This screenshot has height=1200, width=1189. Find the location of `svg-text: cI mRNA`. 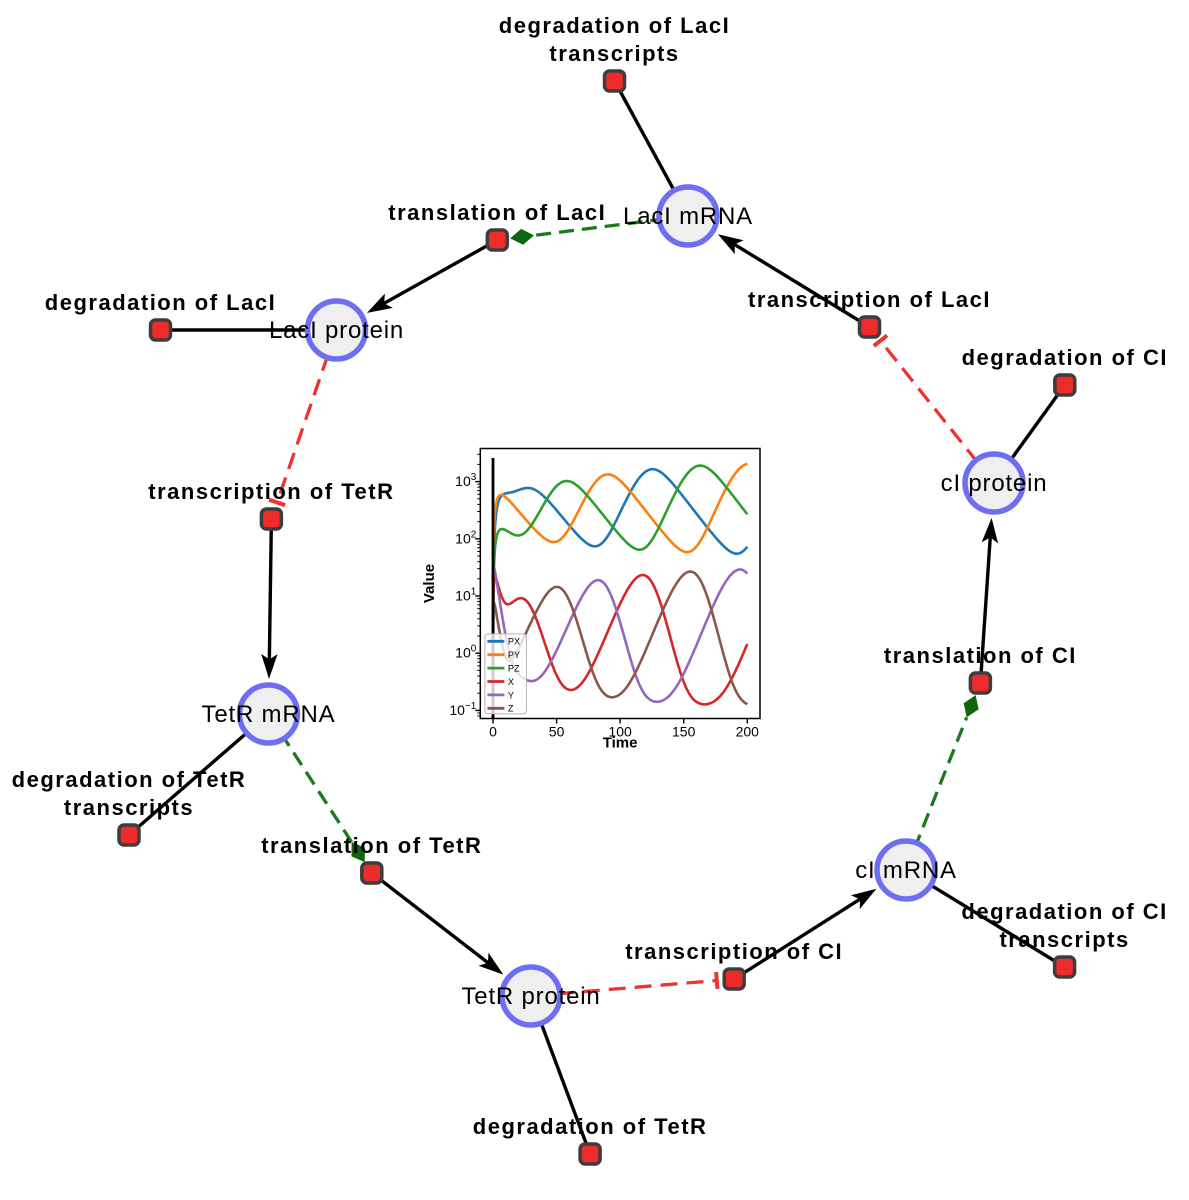

svg-text: cI mRNA is located at coordinates (906, 870).